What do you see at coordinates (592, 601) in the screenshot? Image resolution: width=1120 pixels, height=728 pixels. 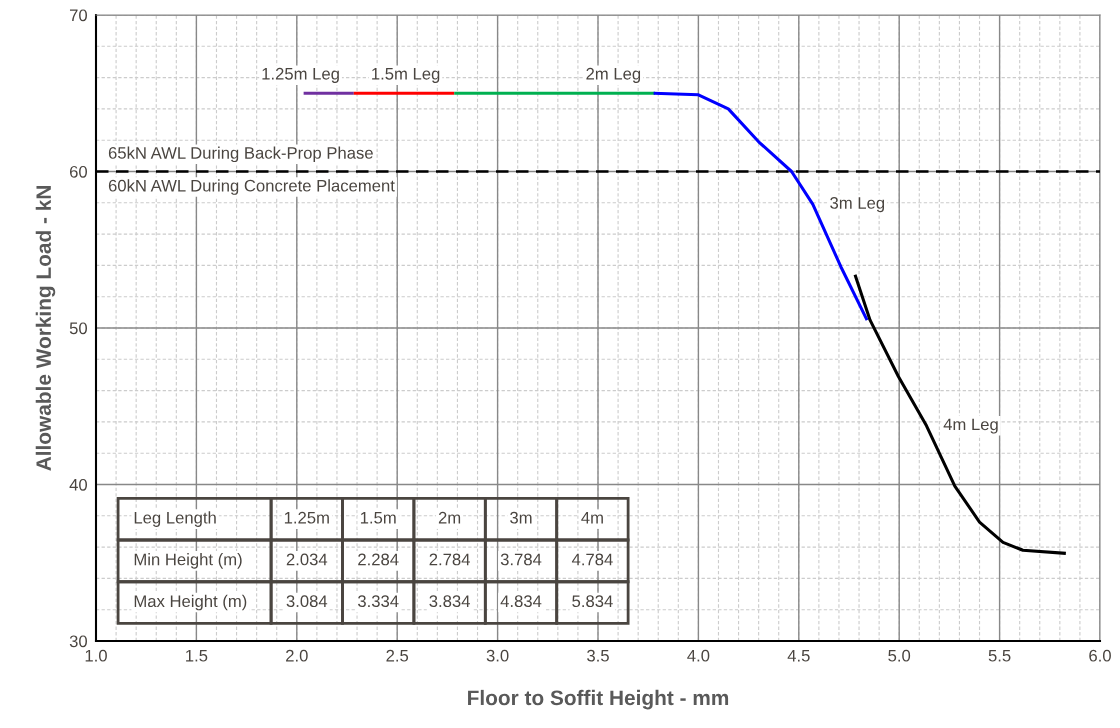 I see `annotation: 5.834` at bounding box center [592, 601].